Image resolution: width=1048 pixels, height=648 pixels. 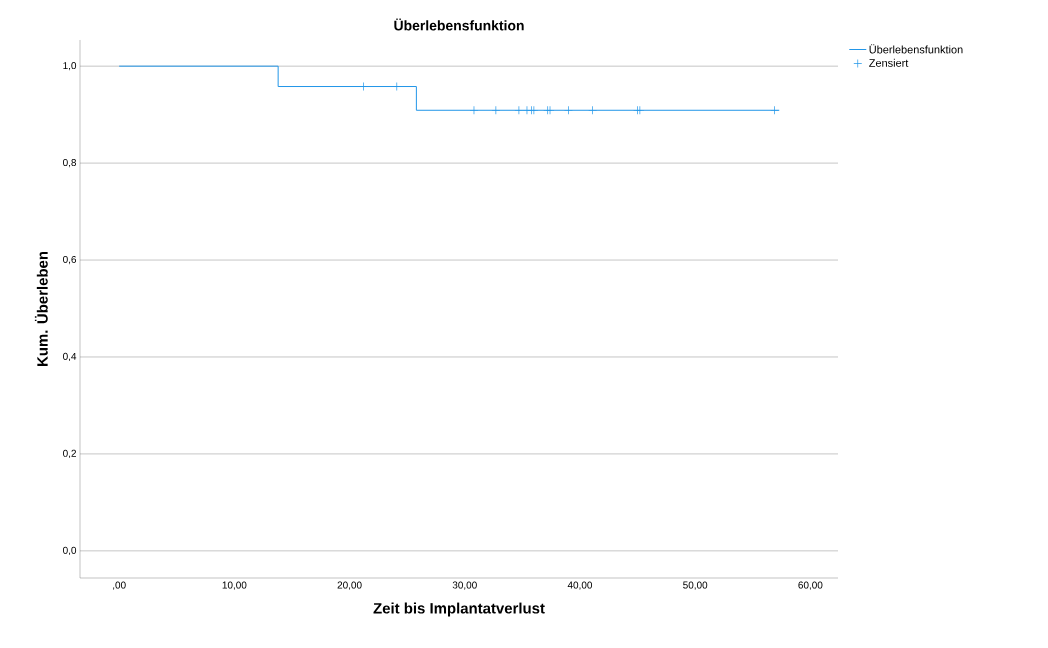 I want to click on y-tick-label: 0,8, so click(x=70, y=163).